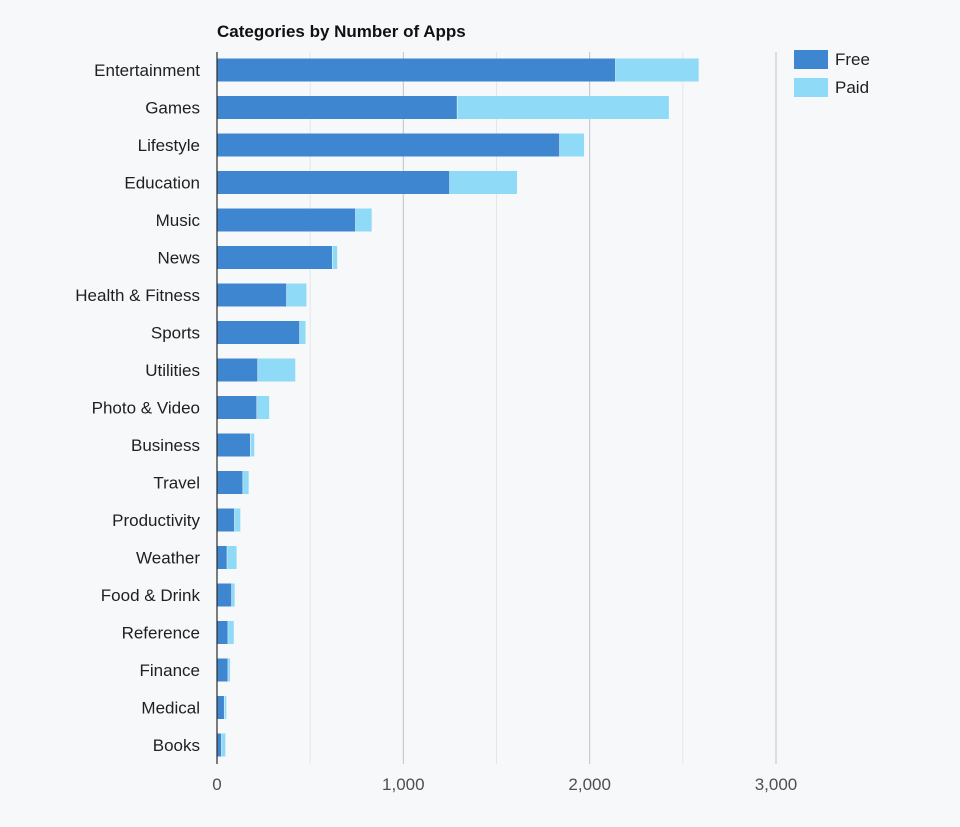 This screenshot has width=960, height=827. I want to click on bar-free-finance, so click(223, 670).